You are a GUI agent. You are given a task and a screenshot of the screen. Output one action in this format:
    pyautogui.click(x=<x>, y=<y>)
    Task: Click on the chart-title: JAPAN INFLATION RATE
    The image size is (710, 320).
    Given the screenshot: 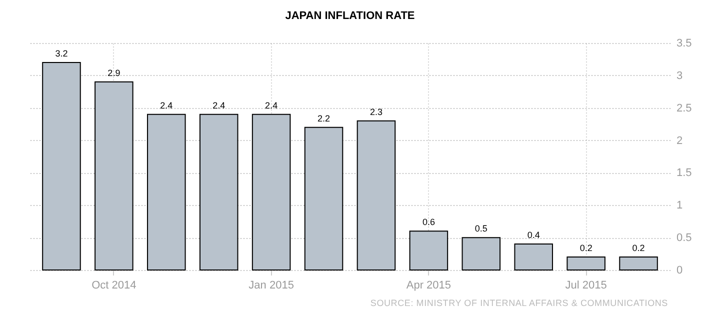 What is the action you would take?
    pyautogui.click(x=350, y=16)
    